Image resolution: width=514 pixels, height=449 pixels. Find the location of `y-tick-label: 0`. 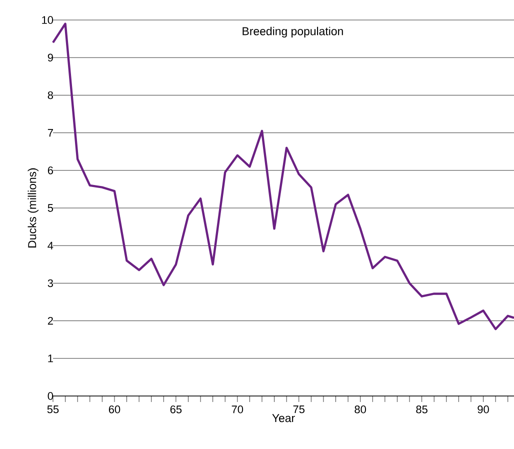

y-tick-label: 0 is located at coordinates (51, 396).